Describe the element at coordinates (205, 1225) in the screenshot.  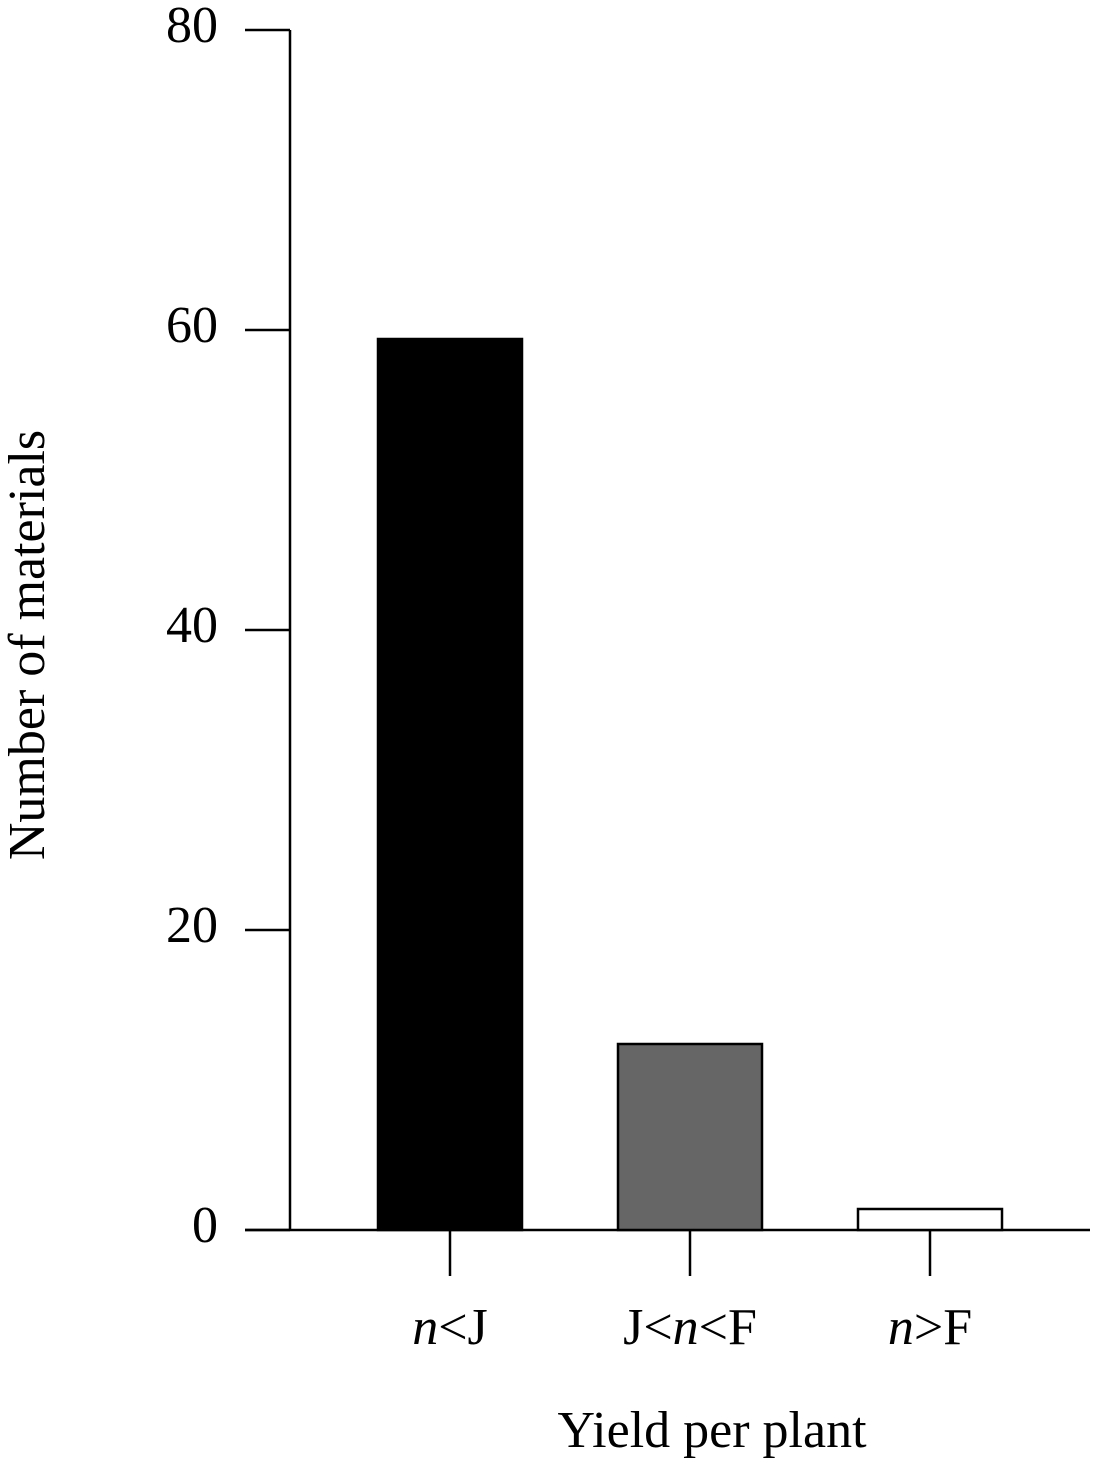
I see `y-tick-label: 0` at that location.